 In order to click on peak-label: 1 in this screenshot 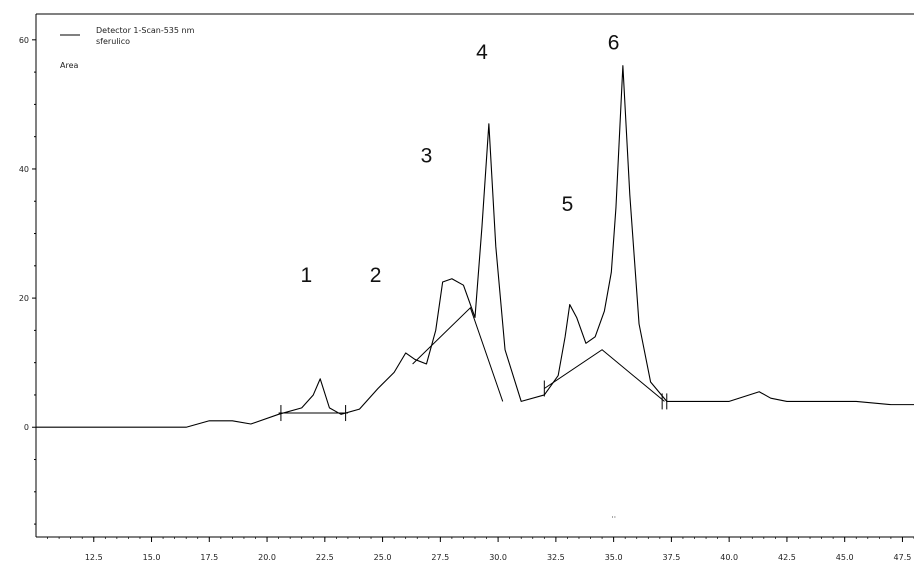, I will do `click(306, 275)`.